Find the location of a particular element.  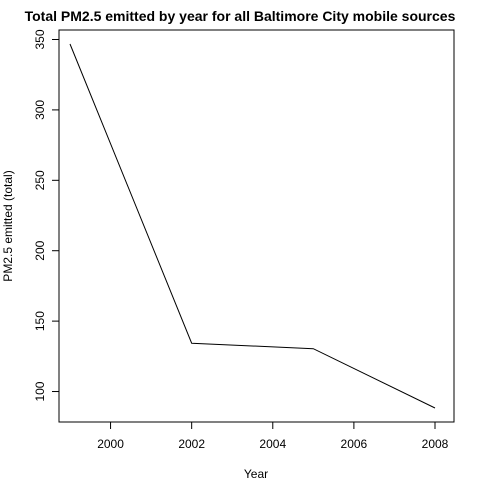

x-tick-label: 2006 is located at coordinates (354, 444).